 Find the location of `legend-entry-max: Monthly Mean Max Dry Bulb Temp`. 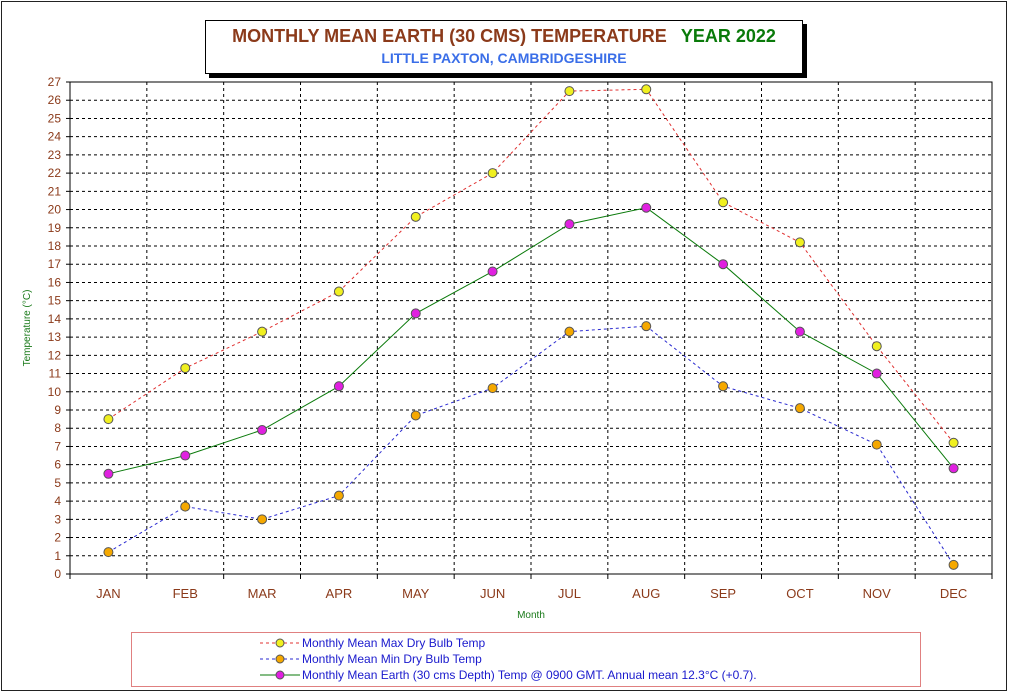

legend-entry-max: Monthly Mean Max Dry Bulb Temp is located at coordinates (522, 643).